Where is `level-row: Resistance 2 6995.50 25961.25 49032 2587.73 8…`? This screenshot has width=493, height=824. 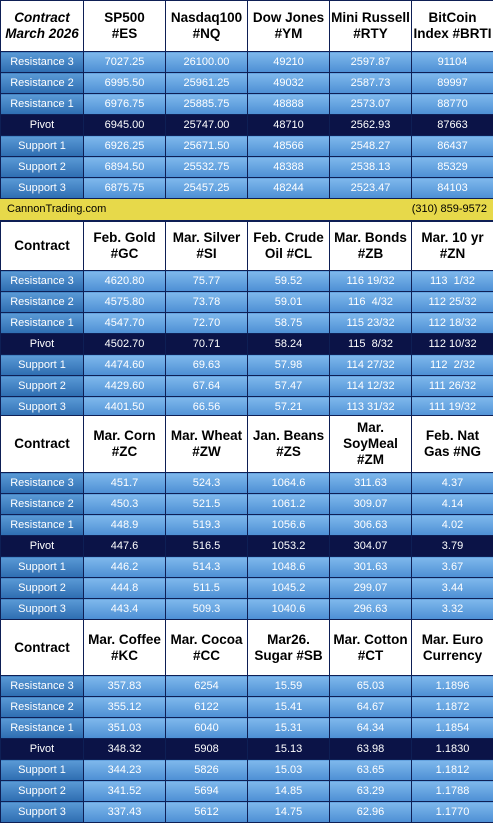 level-row: Resistance 2 6995.50 25961.25 49032 2587.73 8… is located at coordinates (246, 83).